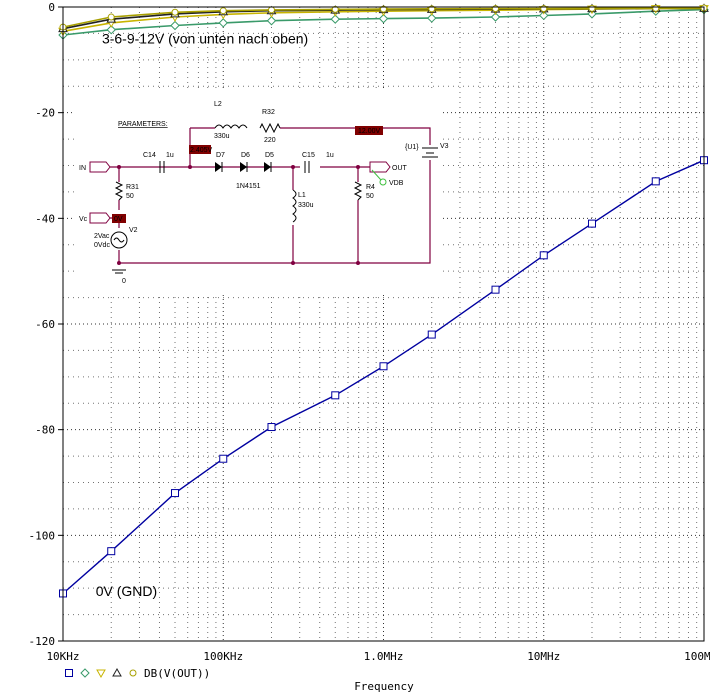  What do you see at coordinates (218, 104) in the screenshot?
I see `l2-name: L2` at bounding box center [218, 104].